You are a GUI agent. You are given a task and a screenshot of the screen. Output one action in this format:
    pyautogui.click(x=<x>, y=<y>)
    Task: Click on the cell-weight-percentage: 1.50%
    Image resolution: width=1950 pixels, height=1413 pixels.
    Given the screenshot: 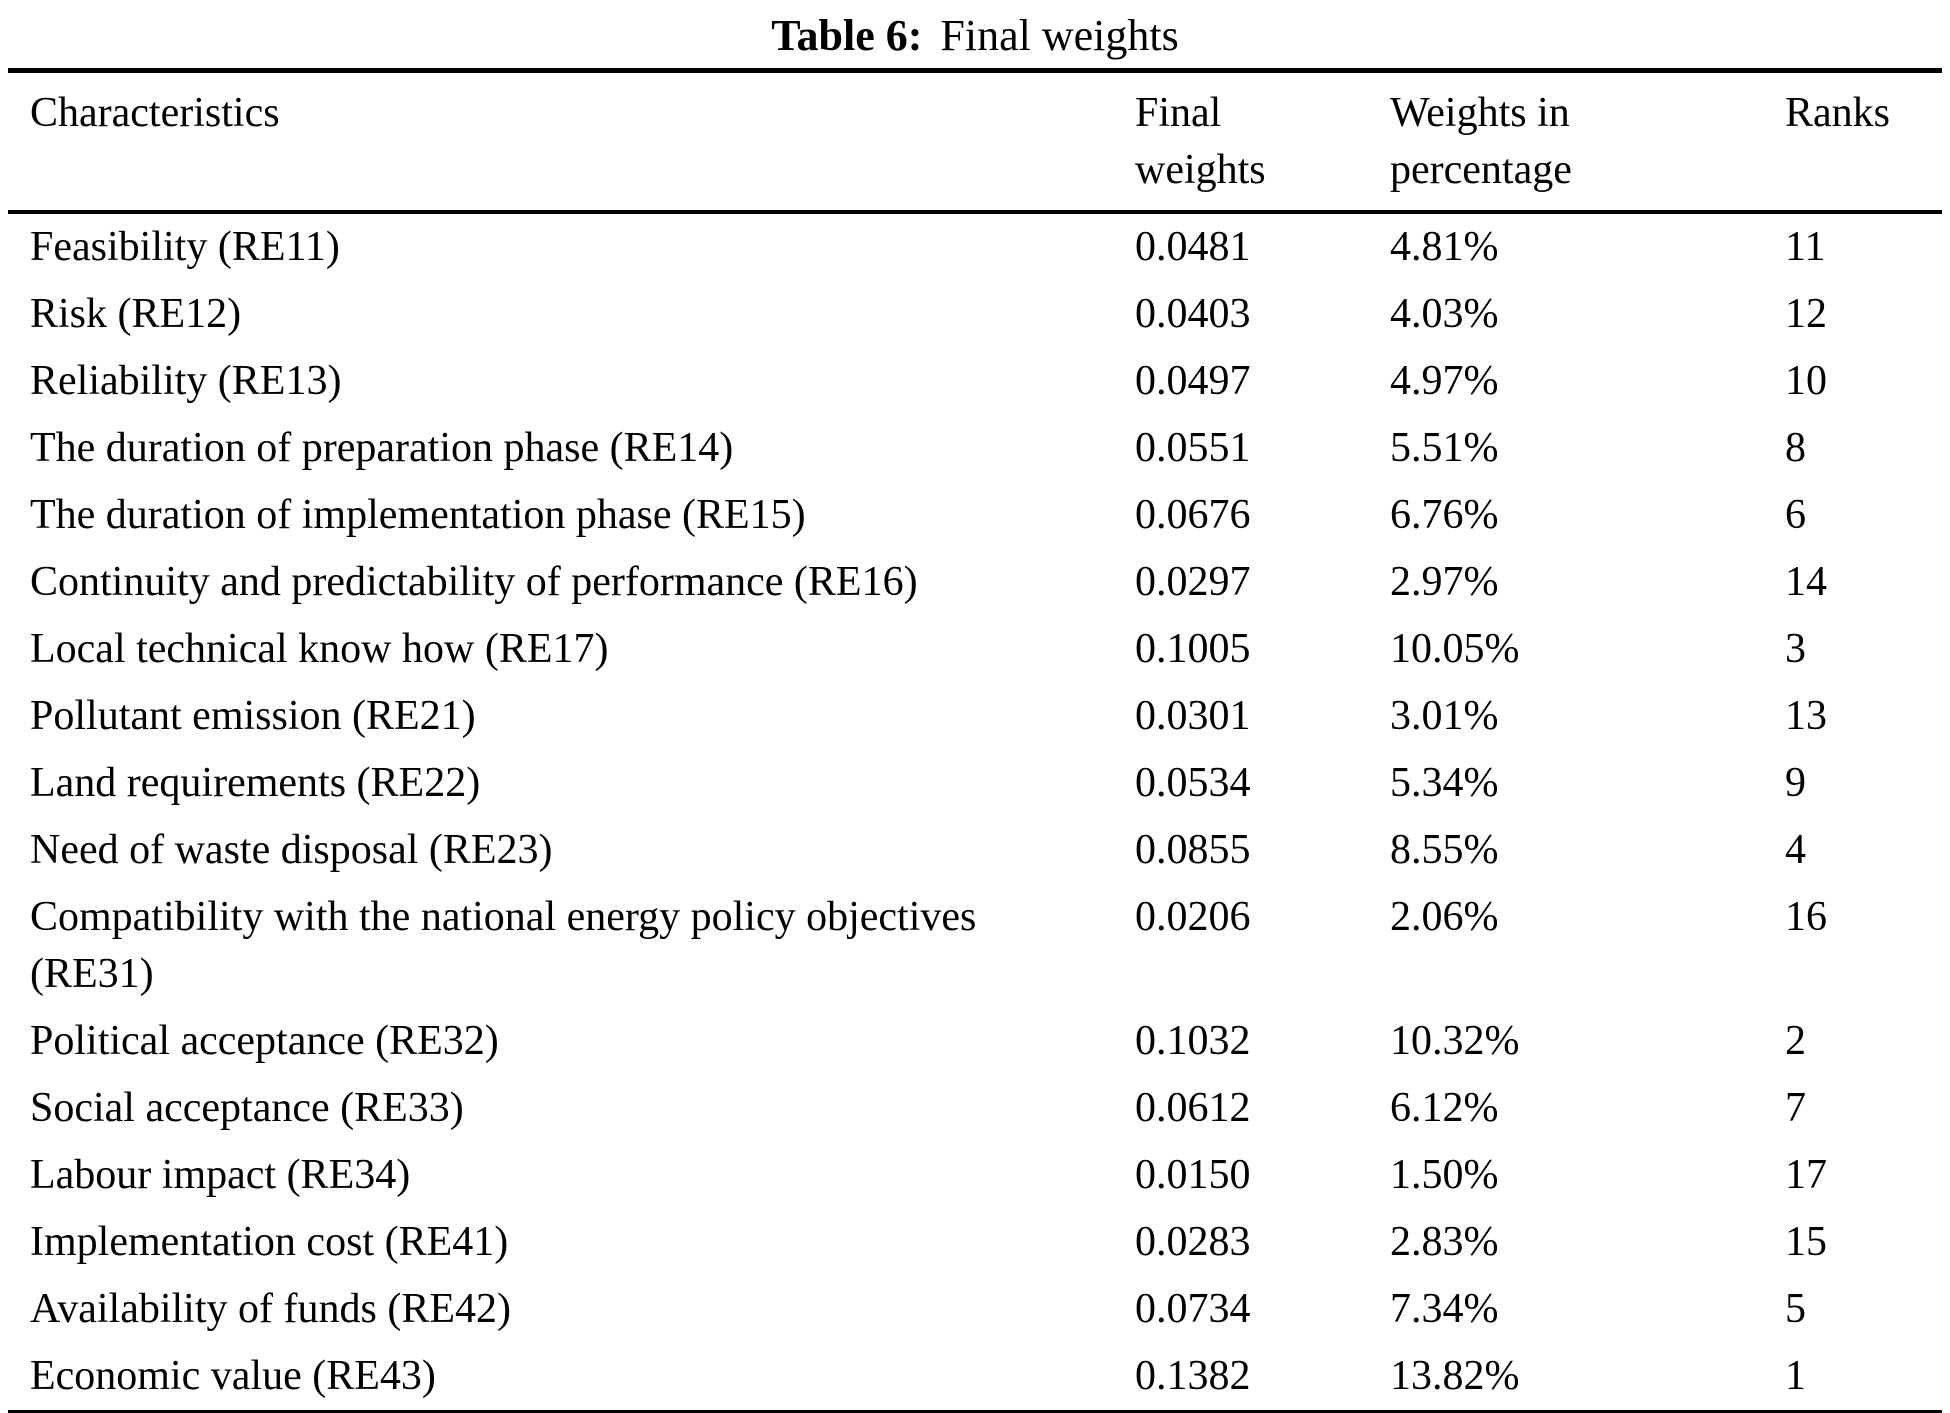 What is the action you would take?
    pyautogui.click(x=1444, y=1175)
    